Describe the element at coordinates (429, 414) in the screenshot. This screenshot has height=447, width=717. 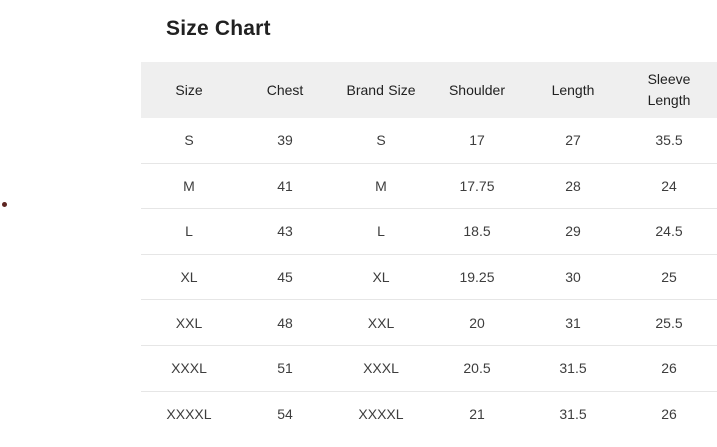
I see `table-row: XXXXL 54 XXXXL 21 31.5 26` at that location.